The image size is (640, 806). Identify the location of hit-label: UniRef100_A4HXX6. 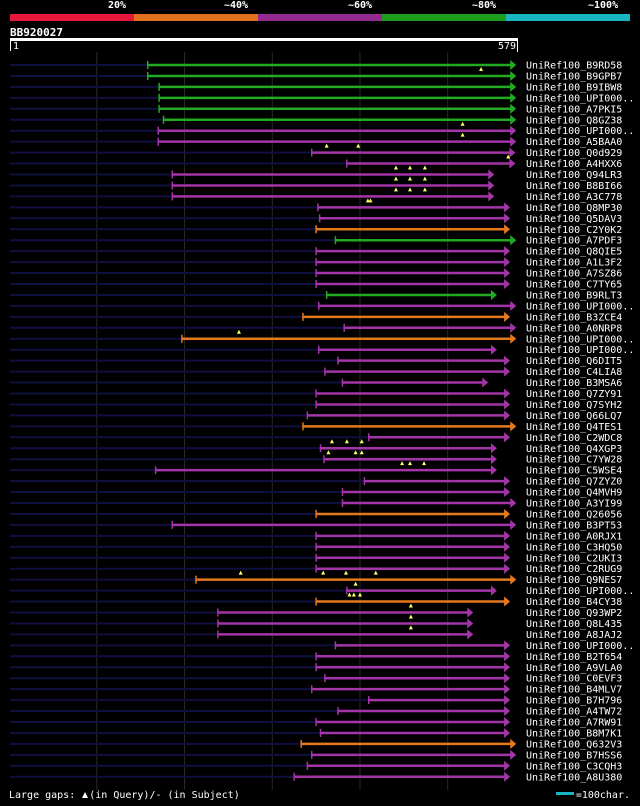
(574, 164).